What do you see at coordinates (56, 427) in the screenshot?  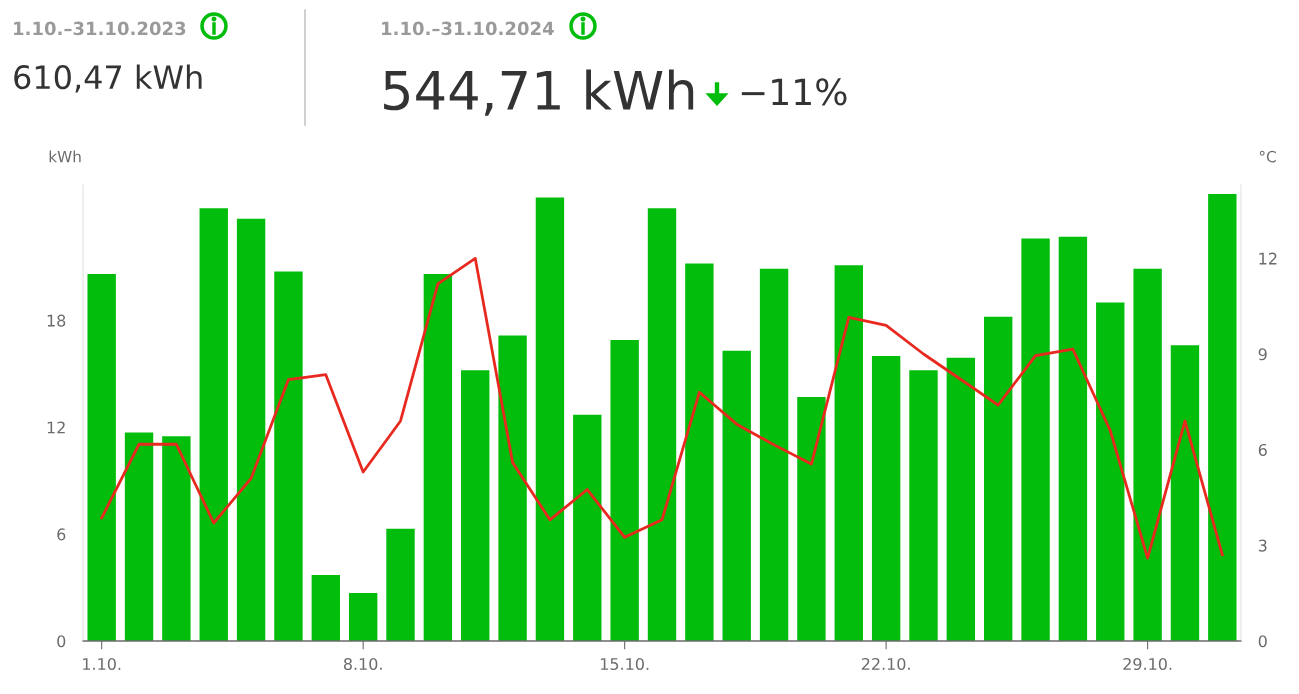 I see `y-tick-label: 12` at bounding box center [56, 427].